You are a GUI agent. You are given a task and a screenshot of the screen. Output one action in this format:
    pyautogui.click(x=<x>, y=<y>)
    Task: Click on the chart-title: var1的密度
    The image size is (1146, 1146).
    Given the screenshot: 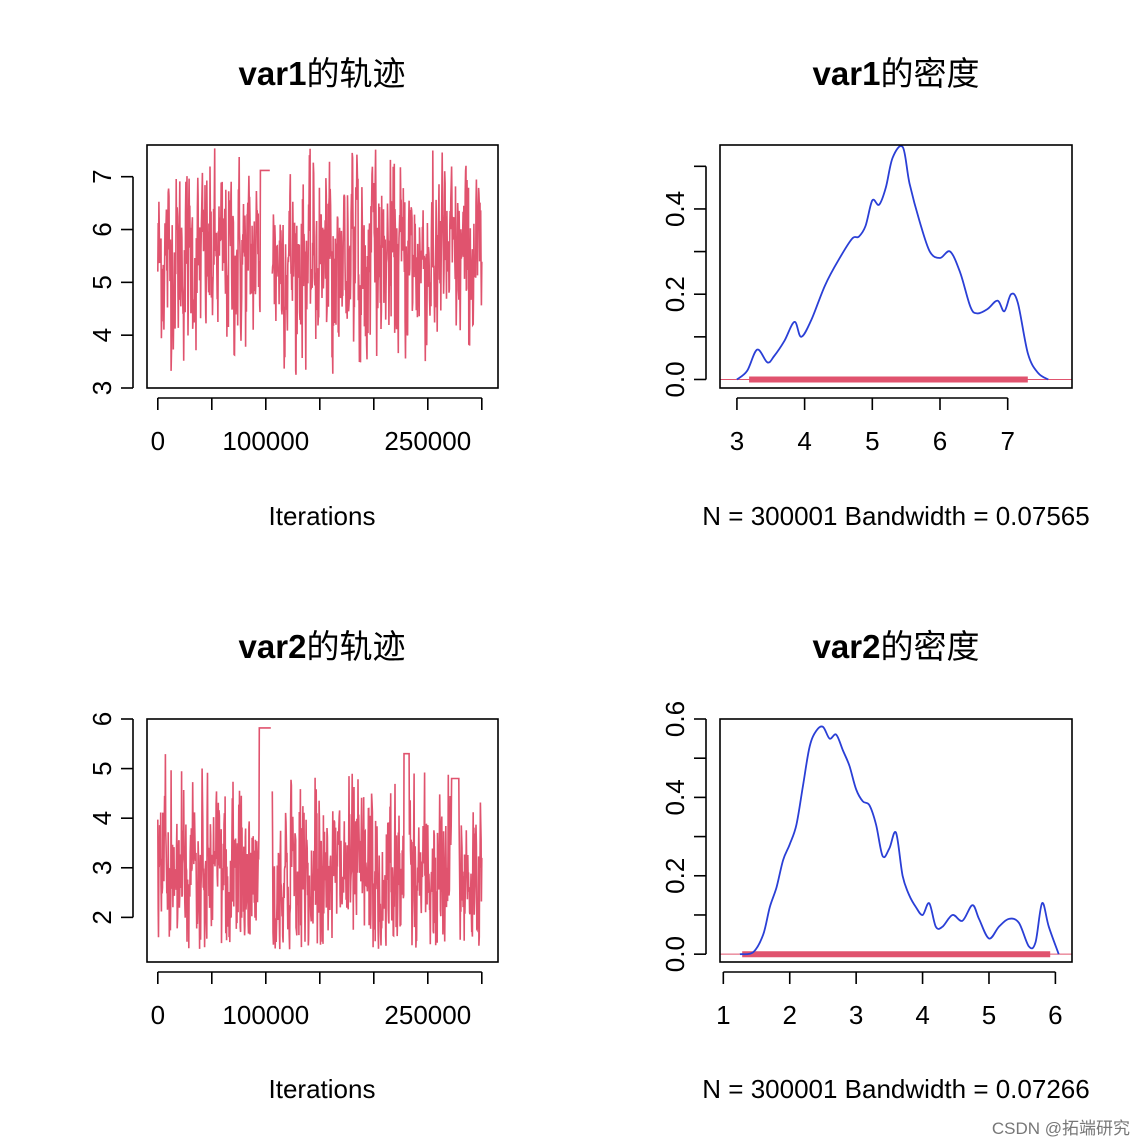 What is the action you would take?
    pyautogui.click(x=896, y=73)
    